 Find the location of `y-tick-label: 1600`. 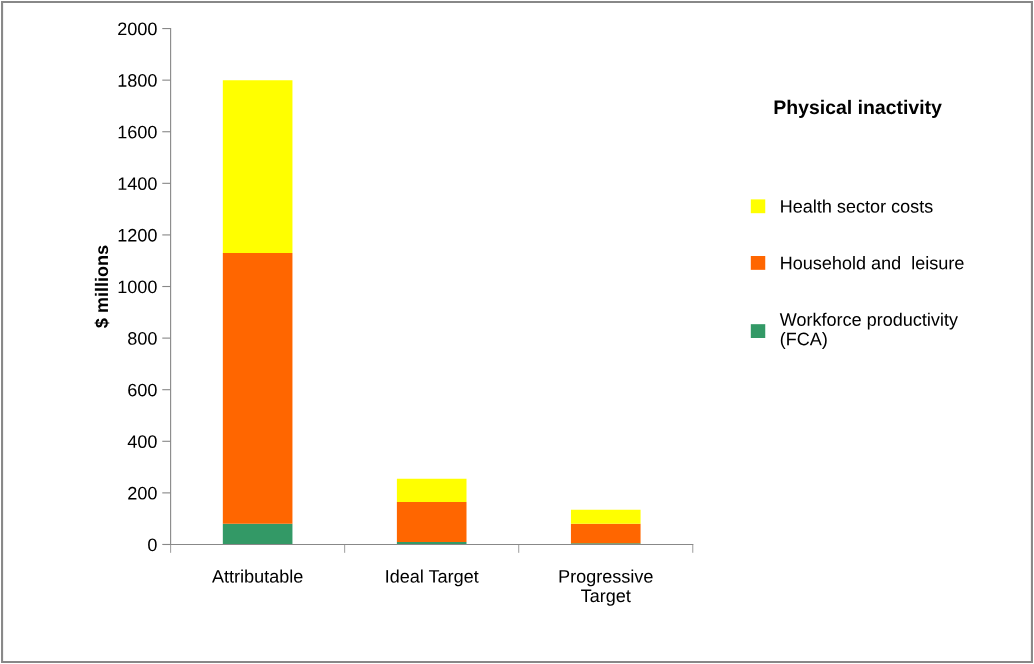

y-tick-label: 1600 is located at coordinates (137, 132).